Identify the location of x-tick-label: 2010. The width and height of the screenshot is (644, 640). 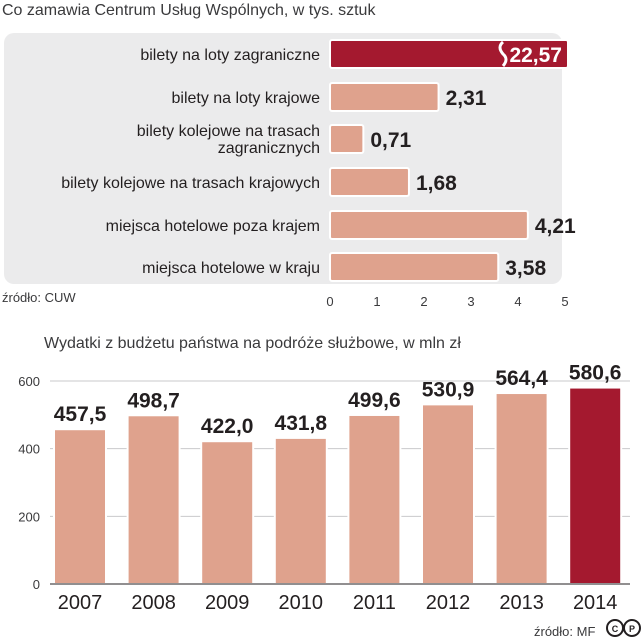
(301, 603).